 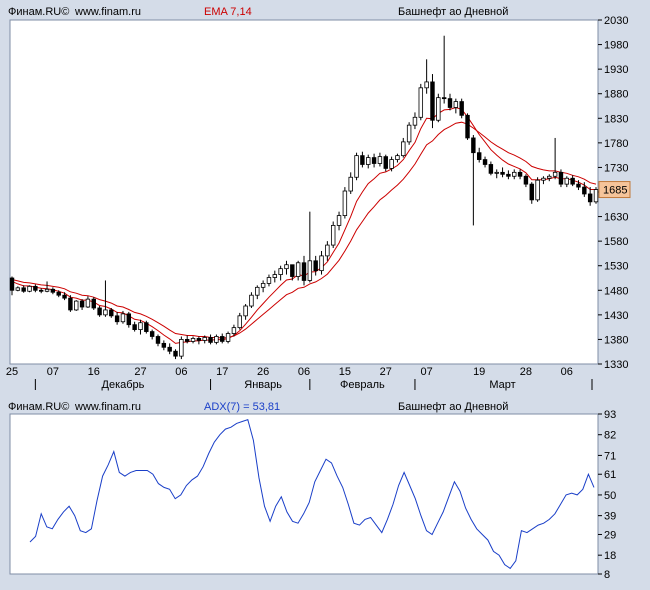 I want to click on y-tick-label: 2030, so click(x=616, y=21).